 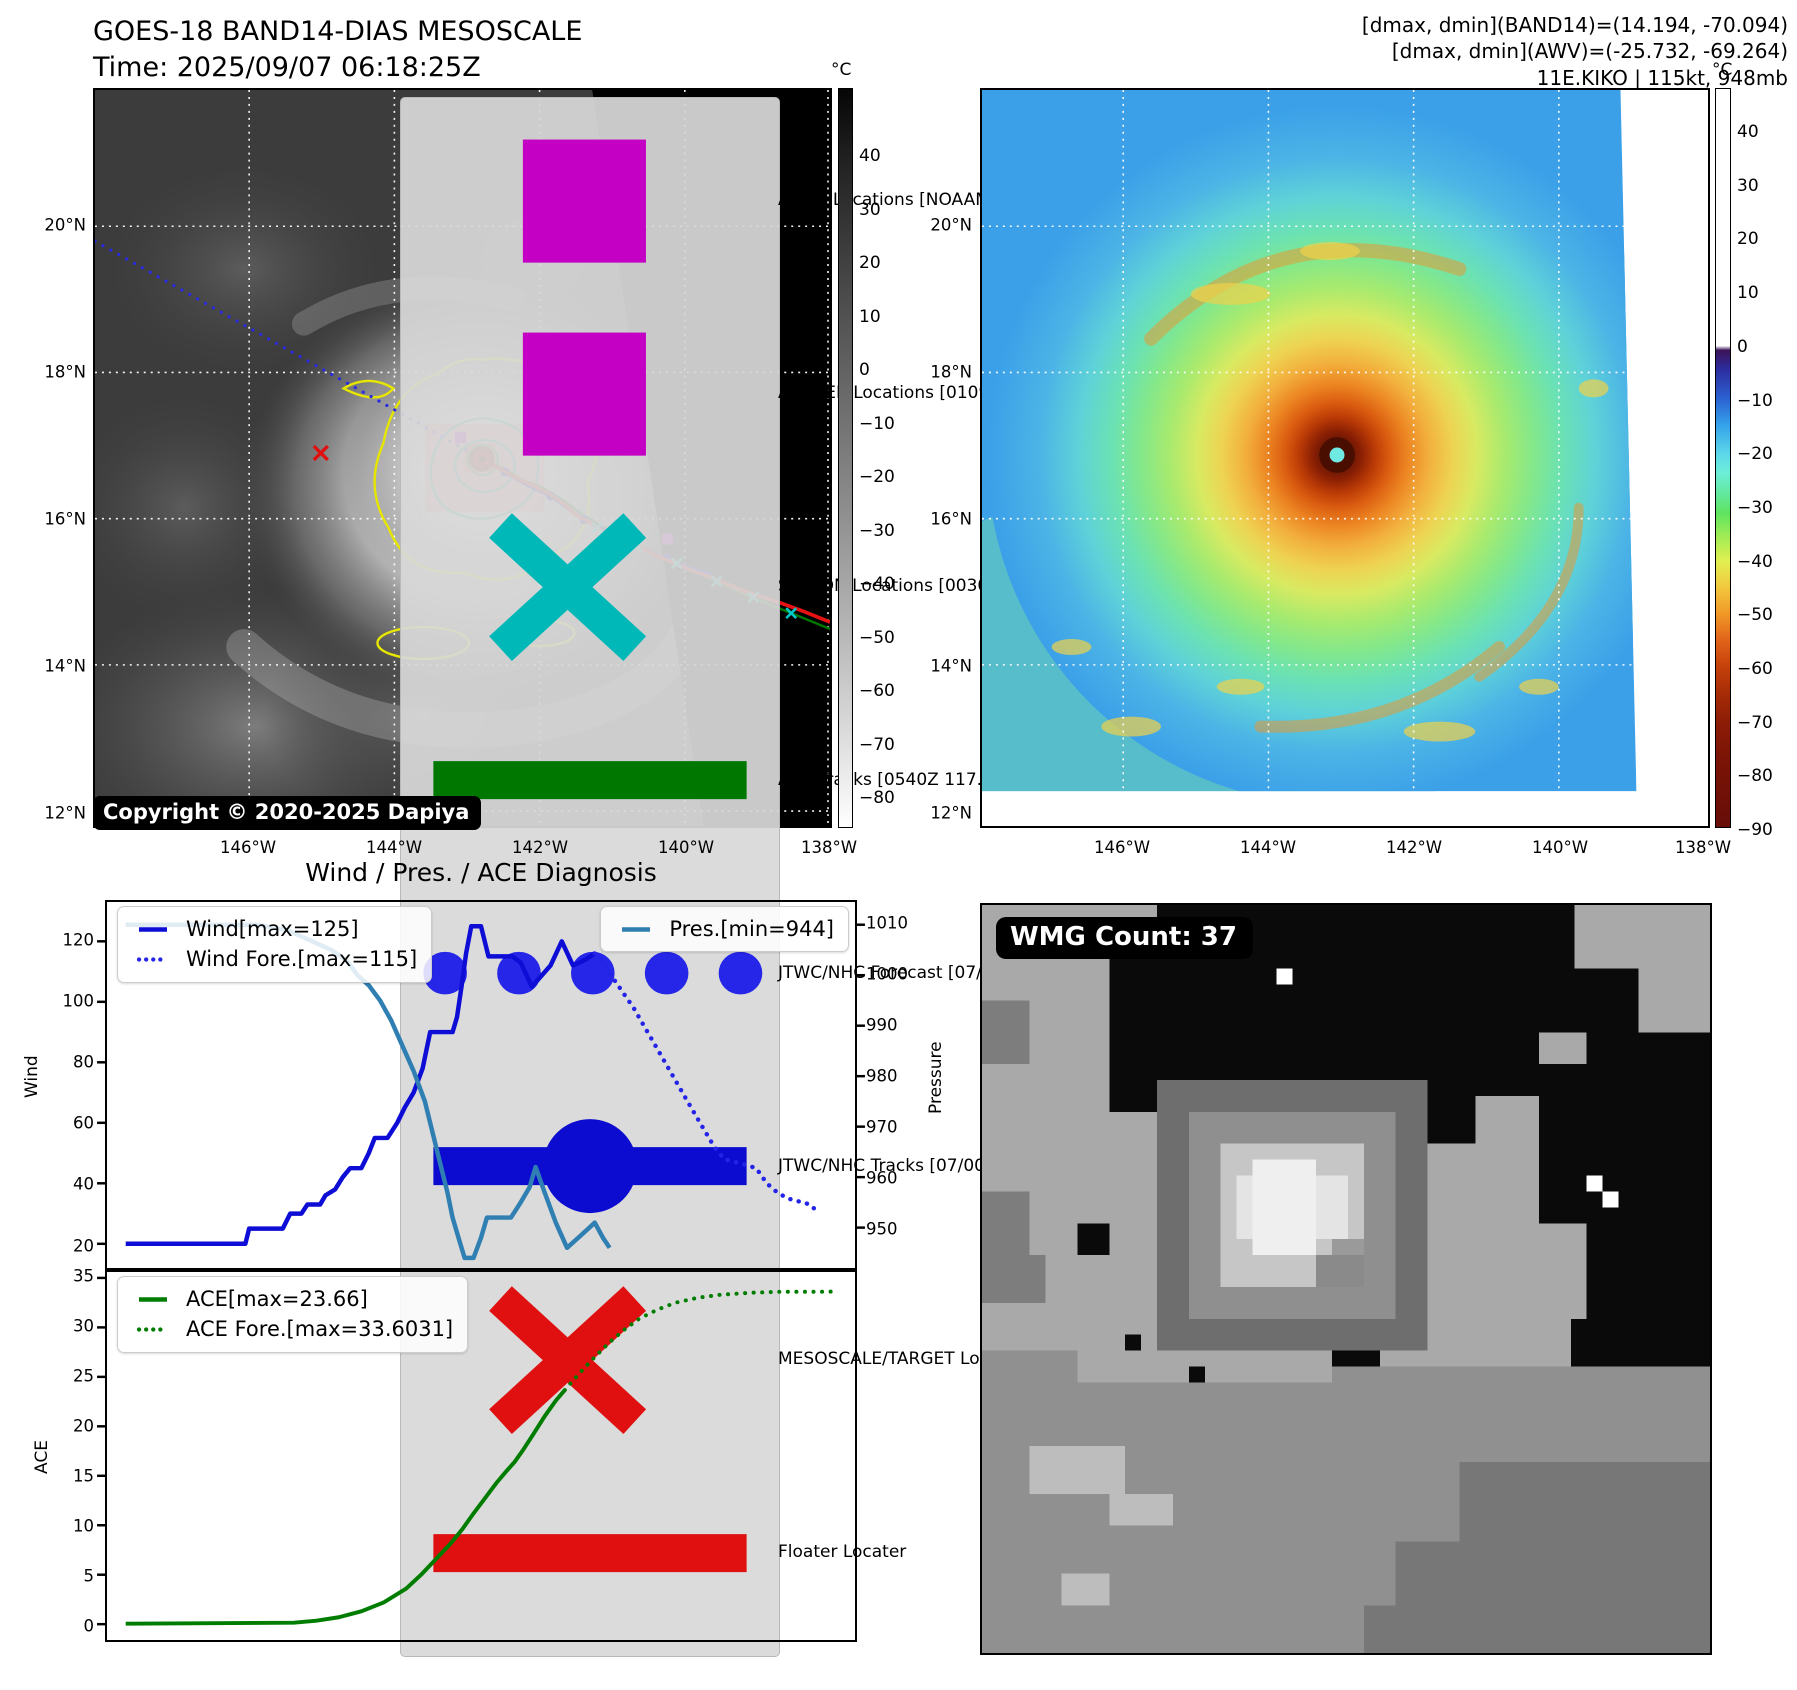 What do you see at coordinates (951, 372) in the screenshot?
I see `lat-label-right: 18°N` at bounding box center [951, 372].